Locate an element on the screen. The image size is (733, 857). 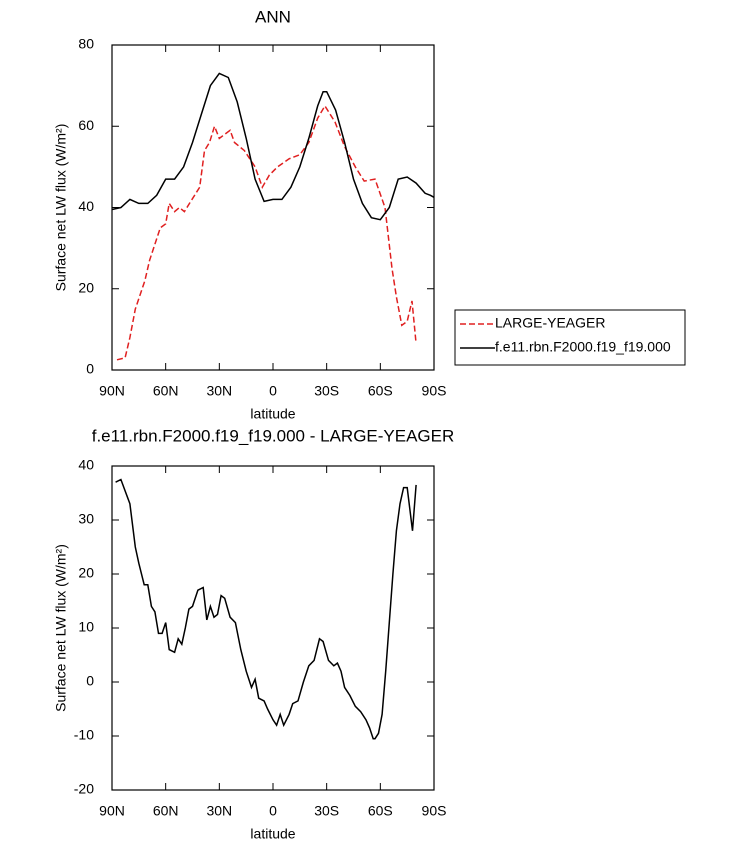
y-tick-label: 60 is located at coordinates (86, 125).